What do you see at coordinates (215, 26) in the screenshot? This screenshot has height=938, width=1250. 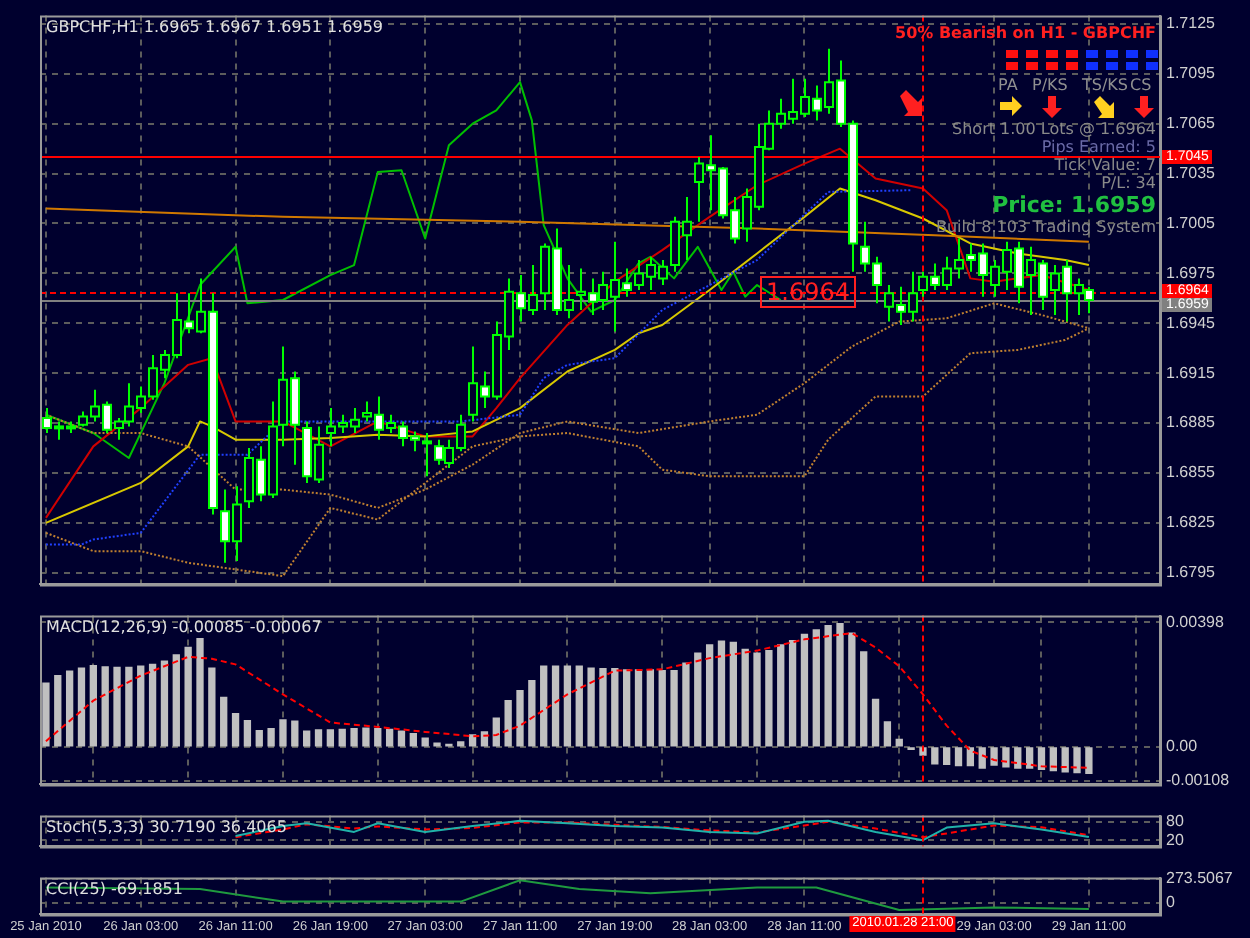 I see `chart-title: GBPCHF,H1 1.6965 1.6967 1.6951 1.6959` at bounding box center [215, 26].